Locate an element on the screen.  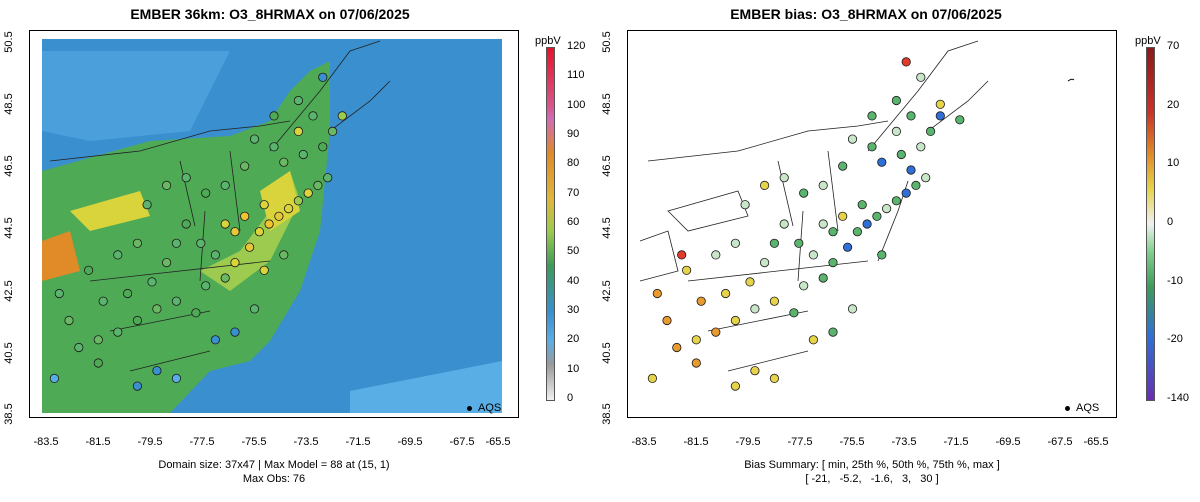
x-tick-label: -81.5 is located at coordinates (98, 442).